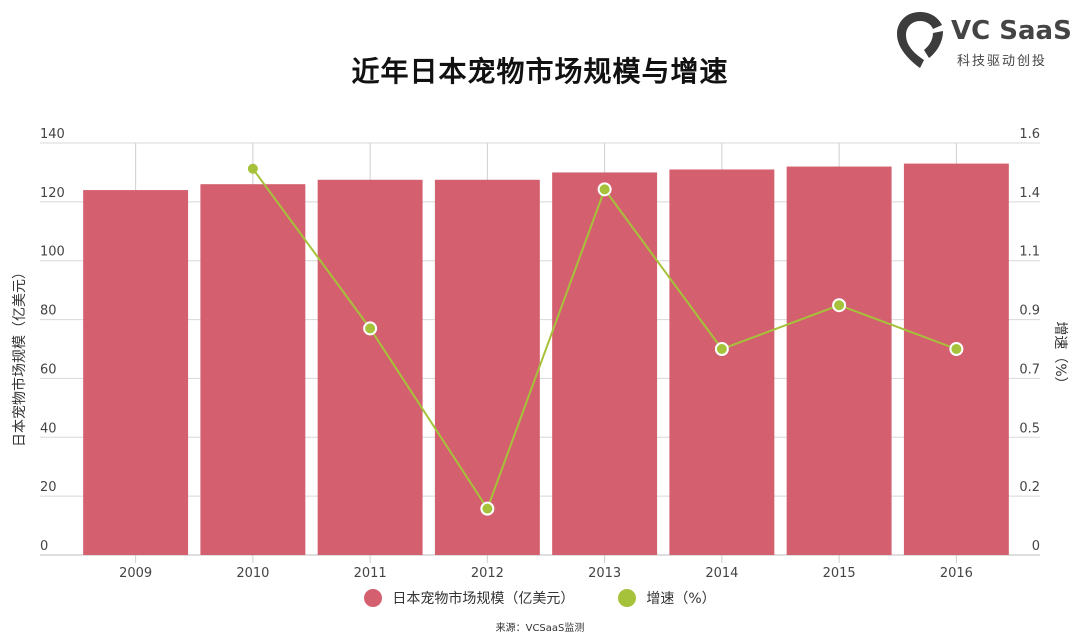  Describe the element at coordinates (252, 168) in the screenshot. I see `growth-point-2010` at that location.